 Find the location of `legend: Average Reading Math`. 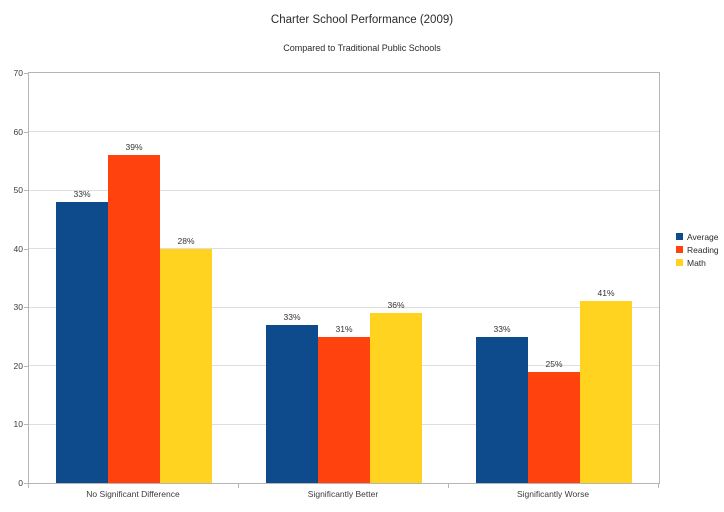

legend: Average Reading Math is located at coordinates (697, 249).